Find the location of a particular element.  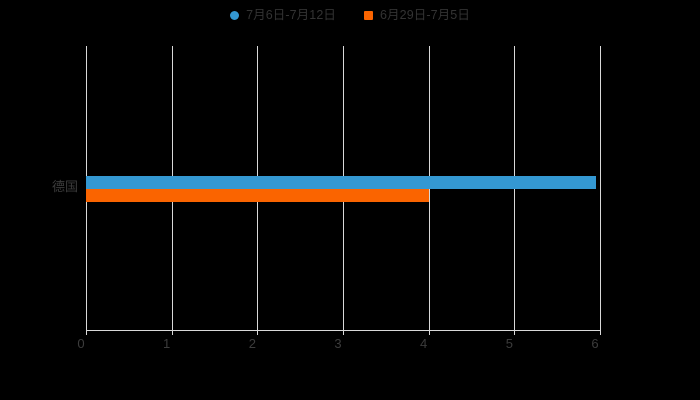

legend-item-series-0: 7月6日-7月12日 is located at coordinates (283, 15).